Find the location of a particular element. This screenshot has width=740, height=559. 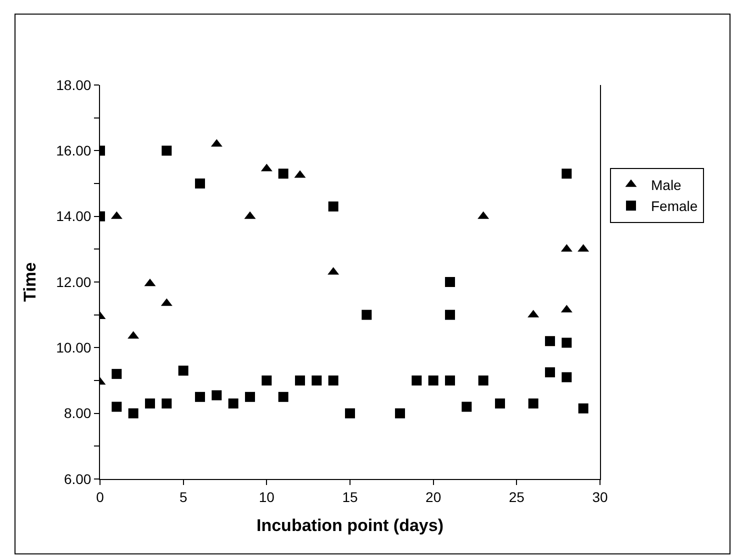

legend-label: Female is located at coordinates (674, 206).